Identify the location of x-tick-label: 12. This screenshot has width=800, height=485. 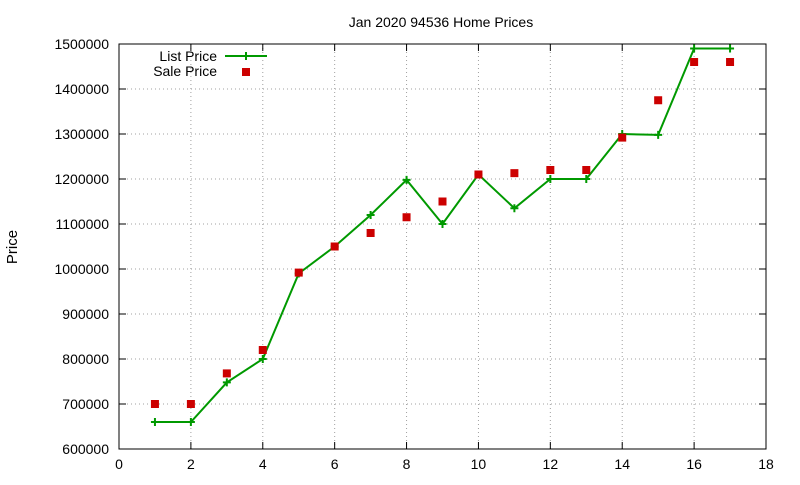
(551, 464).